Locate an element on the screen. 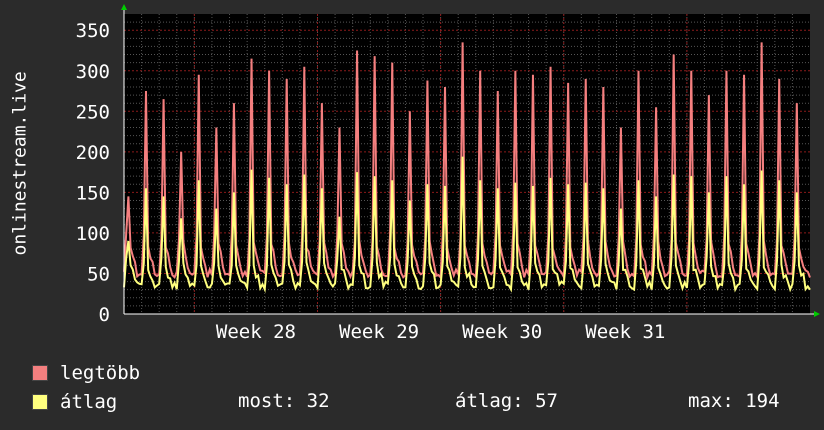 The image size is (824, 430). y-tick-label: 50 is located at coordinates (98, 274).